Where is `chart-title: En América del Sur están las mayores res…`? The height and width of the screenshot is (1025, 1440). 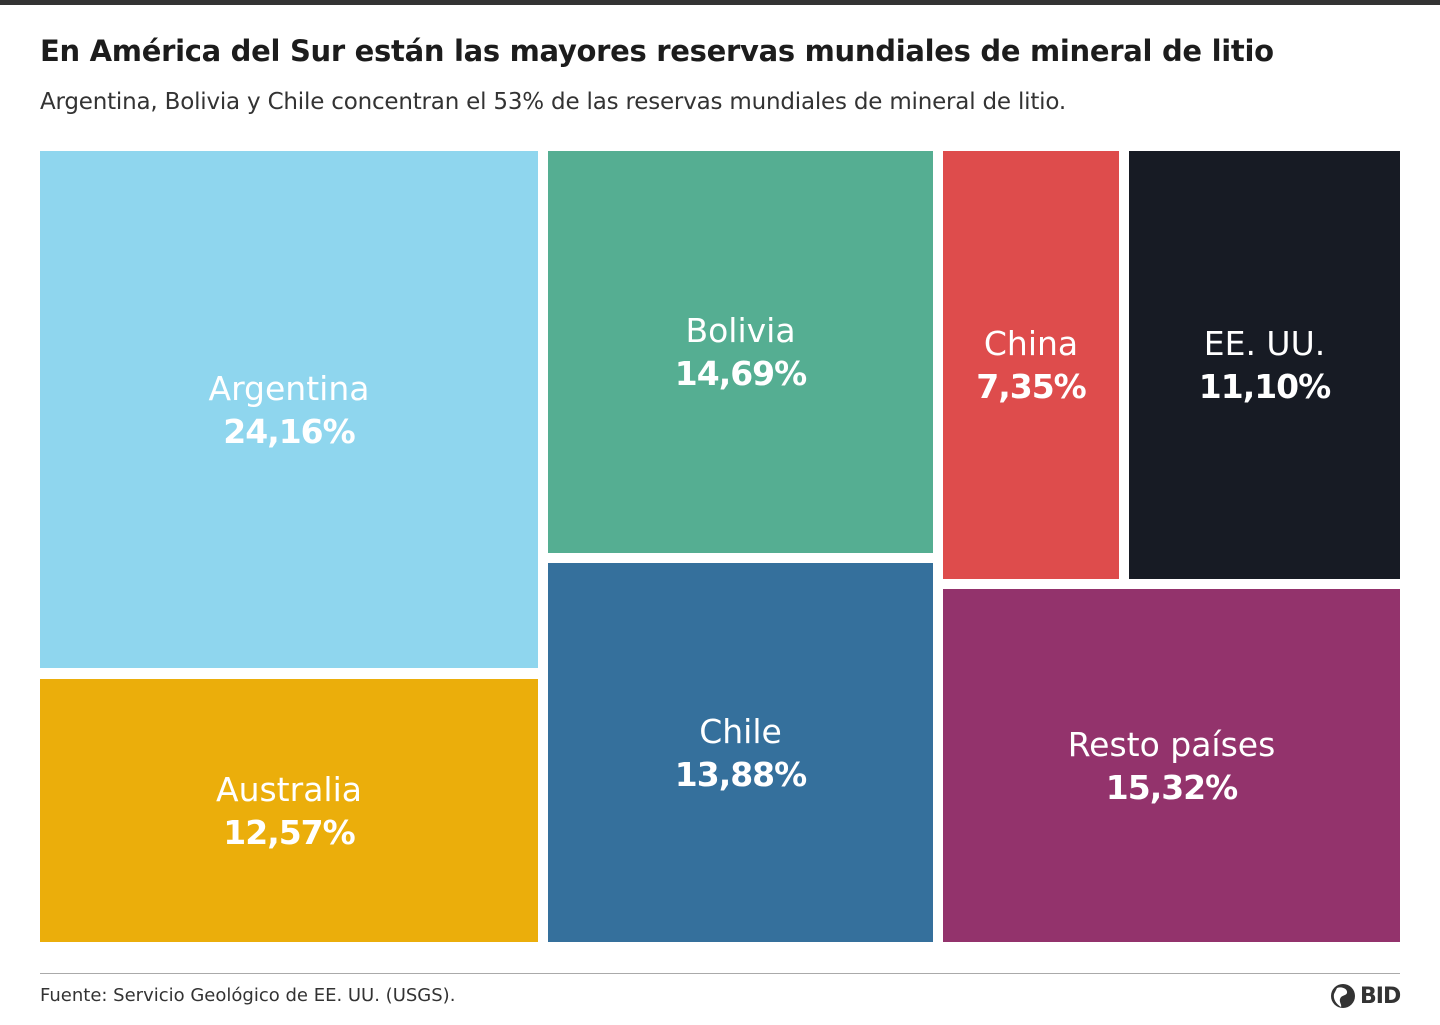
chart-title: En América del Sur están las mayores res… is located at coordinates (657, 51).